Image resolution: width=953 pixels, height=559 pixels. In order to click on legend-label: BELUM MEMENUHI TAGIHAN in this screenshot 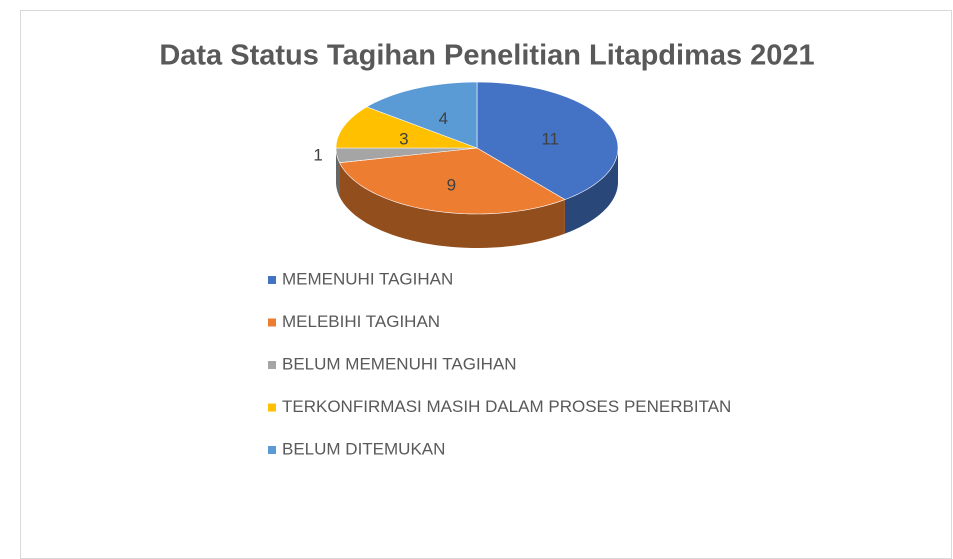, I will do `click(399, 363)`.